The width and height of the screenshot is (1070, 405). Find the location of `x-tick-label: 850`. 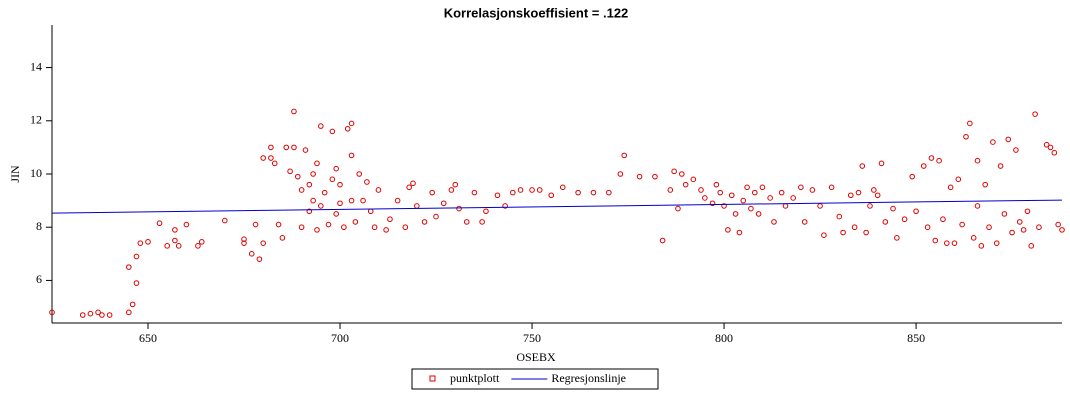

x-tick-label: 850 is located at coordinates (916, 338).